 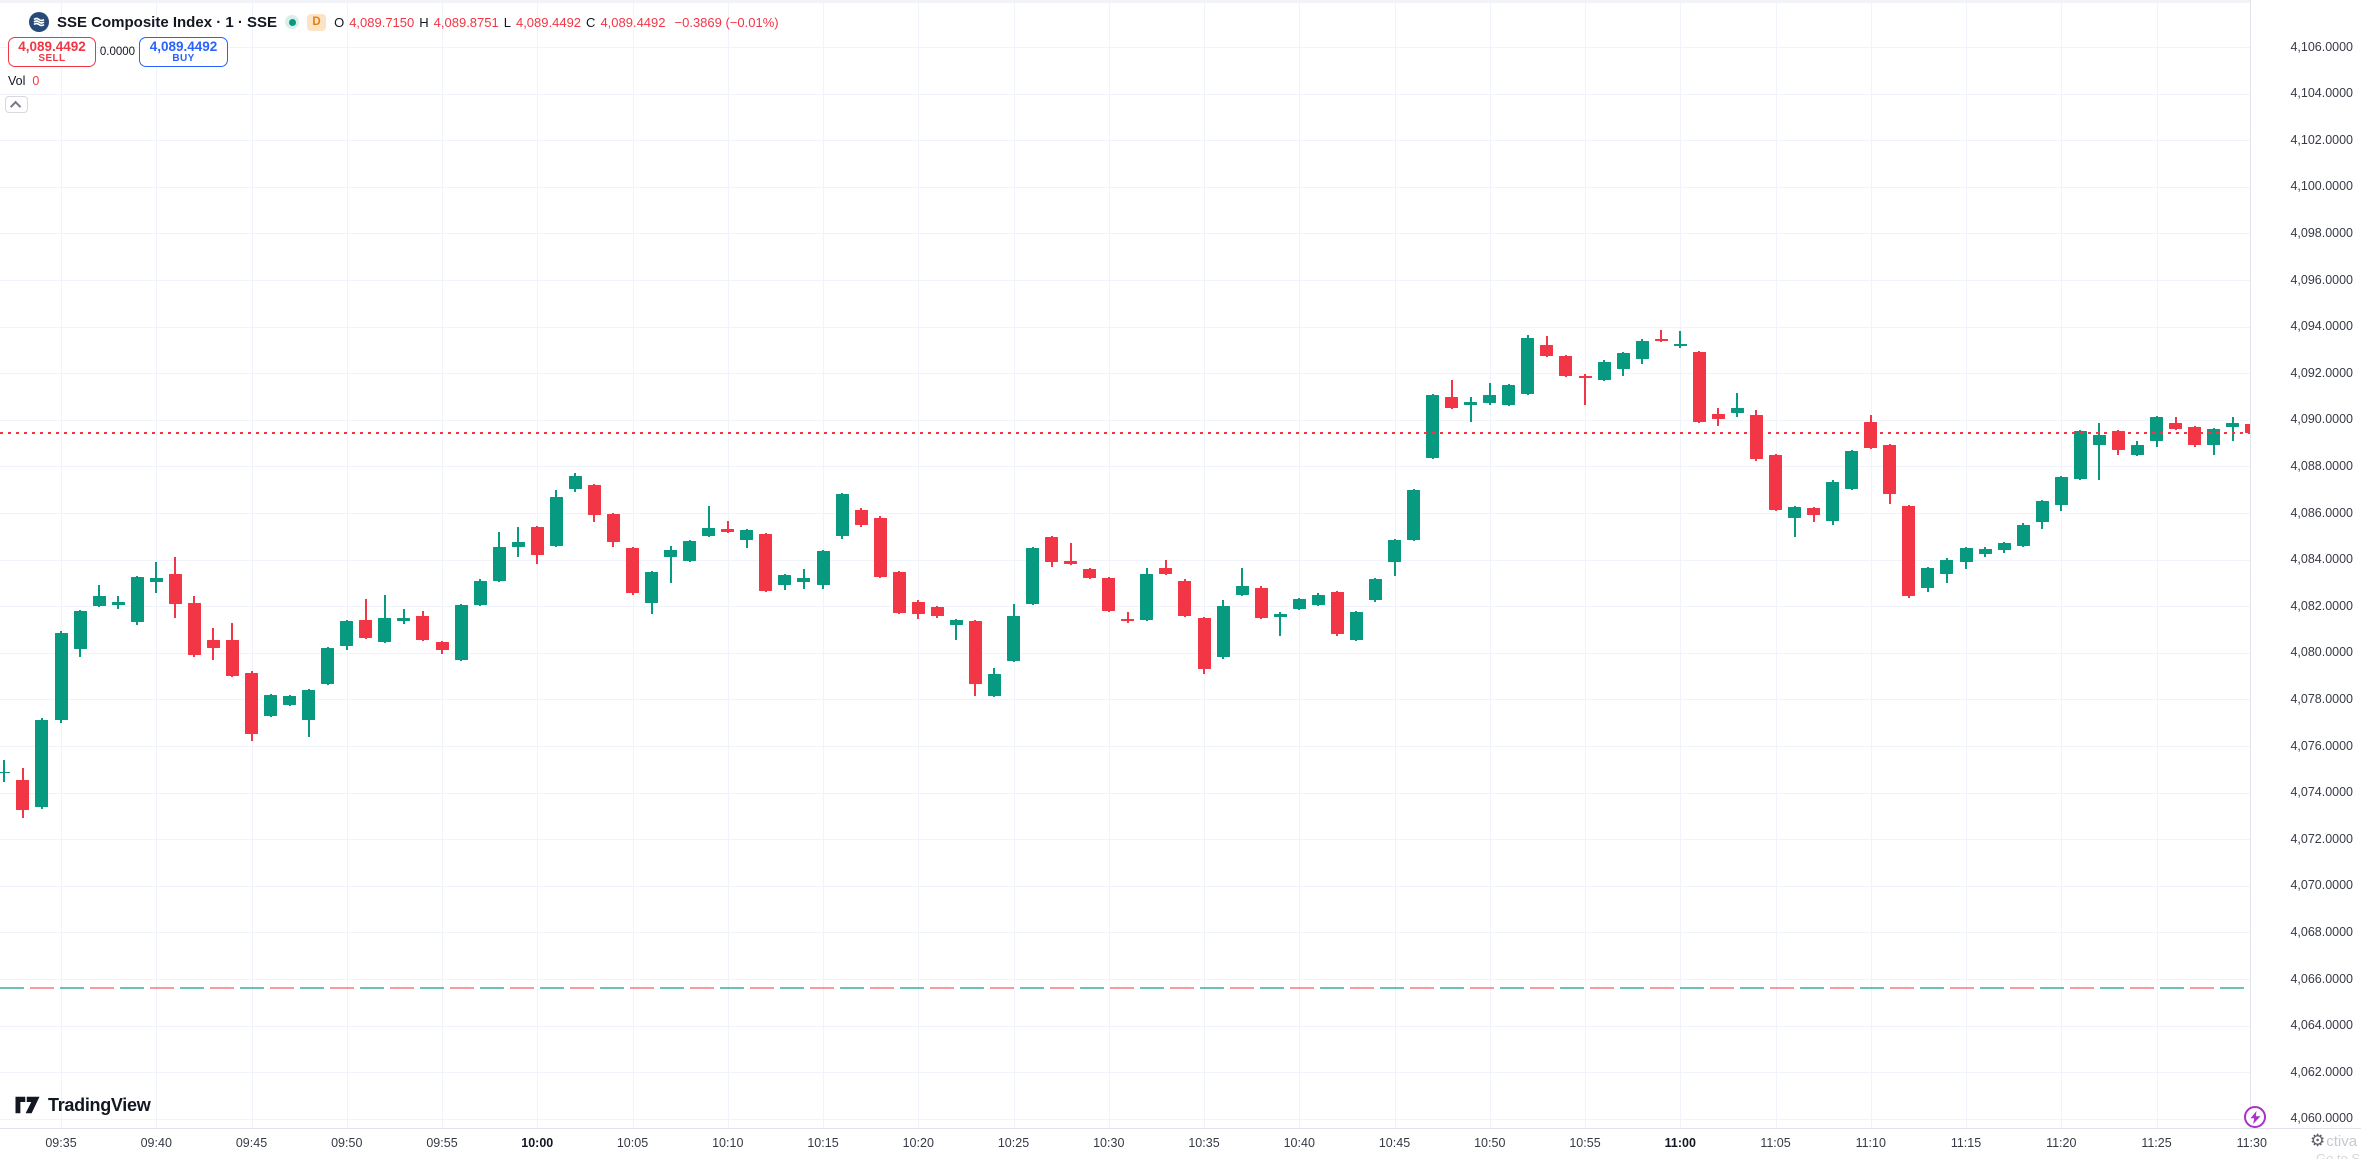 What do you see at coordinates (1490, 1143) in the screenshot?
I see `time-axis-label: 10:50` at bounding box center [1490, 1143].